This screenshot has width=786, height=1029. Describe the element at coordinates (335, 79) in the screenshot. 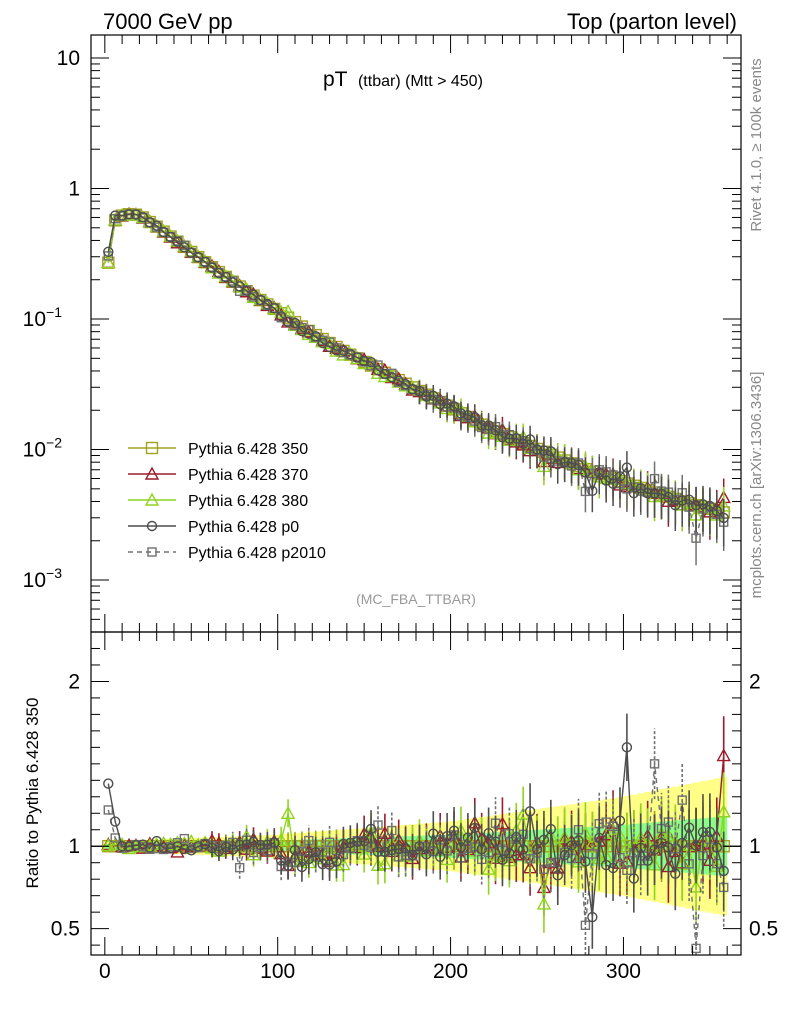

I see `plot-title-main: pT` at that location.